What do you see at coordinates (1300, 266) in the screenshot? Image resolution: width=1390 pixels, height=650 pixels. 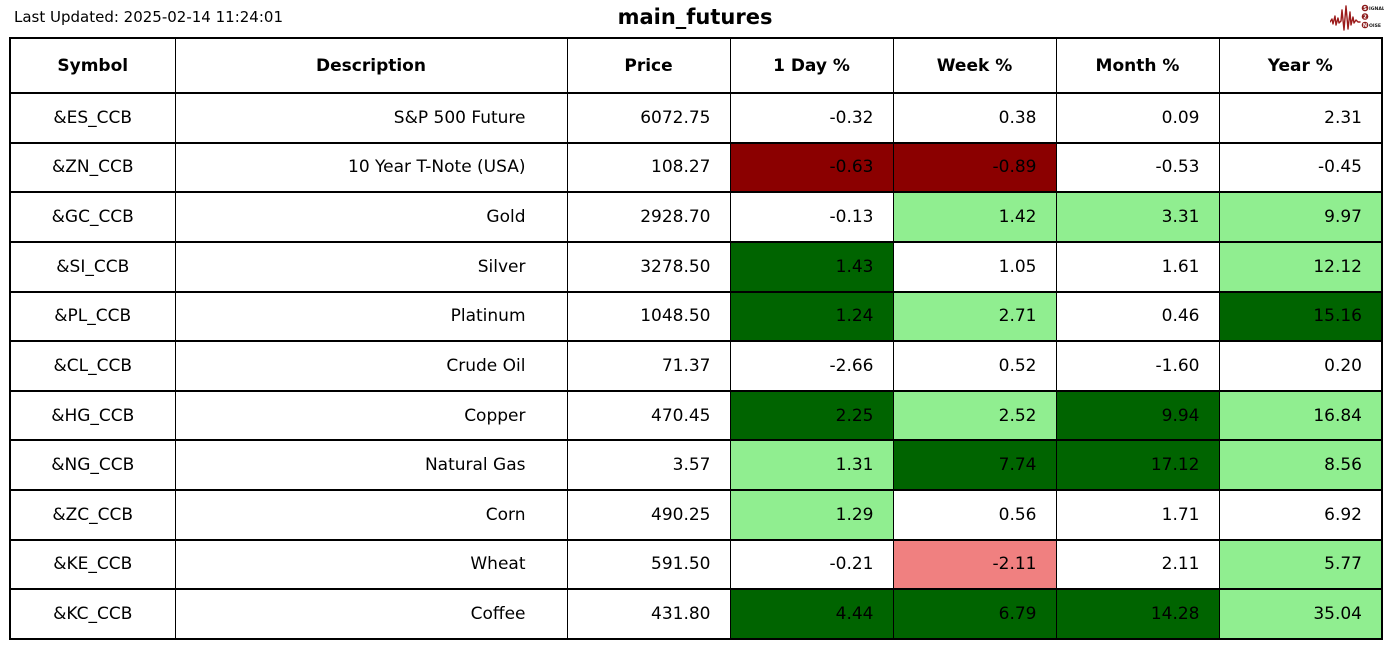 I see `year-pct-cell: 12.12` at bounding box center [1300, 266].